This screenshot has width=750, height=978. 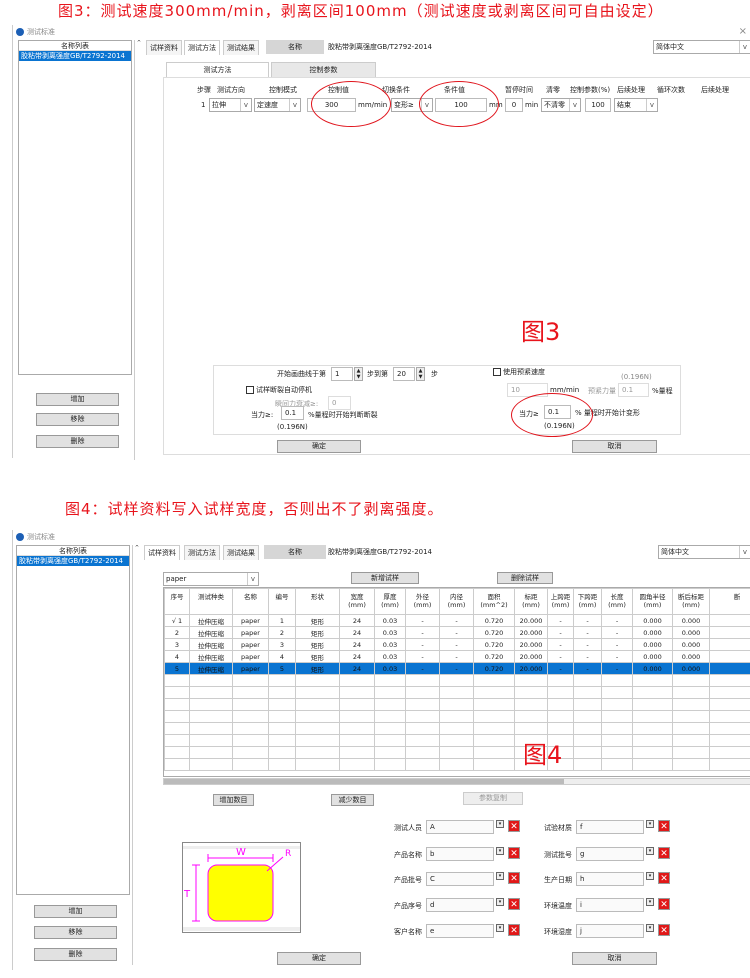 I want to click on table-cell: 矩形, so click(x=317, y=644).